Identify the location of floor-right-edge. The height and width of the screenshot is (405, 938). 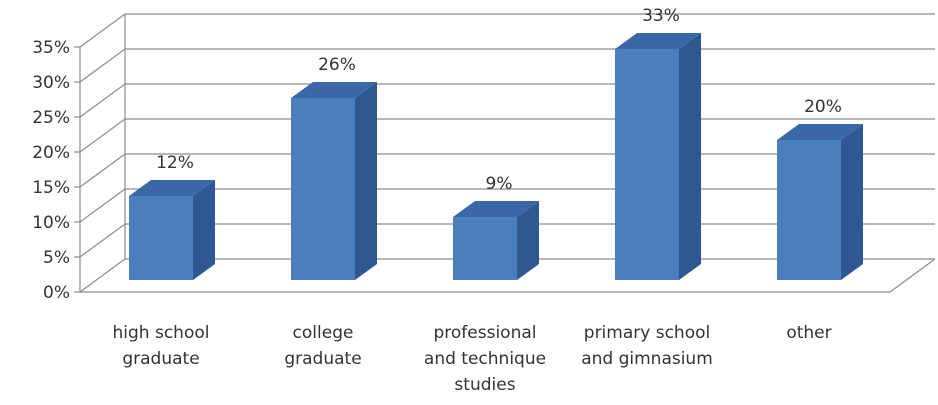
(912, 275).